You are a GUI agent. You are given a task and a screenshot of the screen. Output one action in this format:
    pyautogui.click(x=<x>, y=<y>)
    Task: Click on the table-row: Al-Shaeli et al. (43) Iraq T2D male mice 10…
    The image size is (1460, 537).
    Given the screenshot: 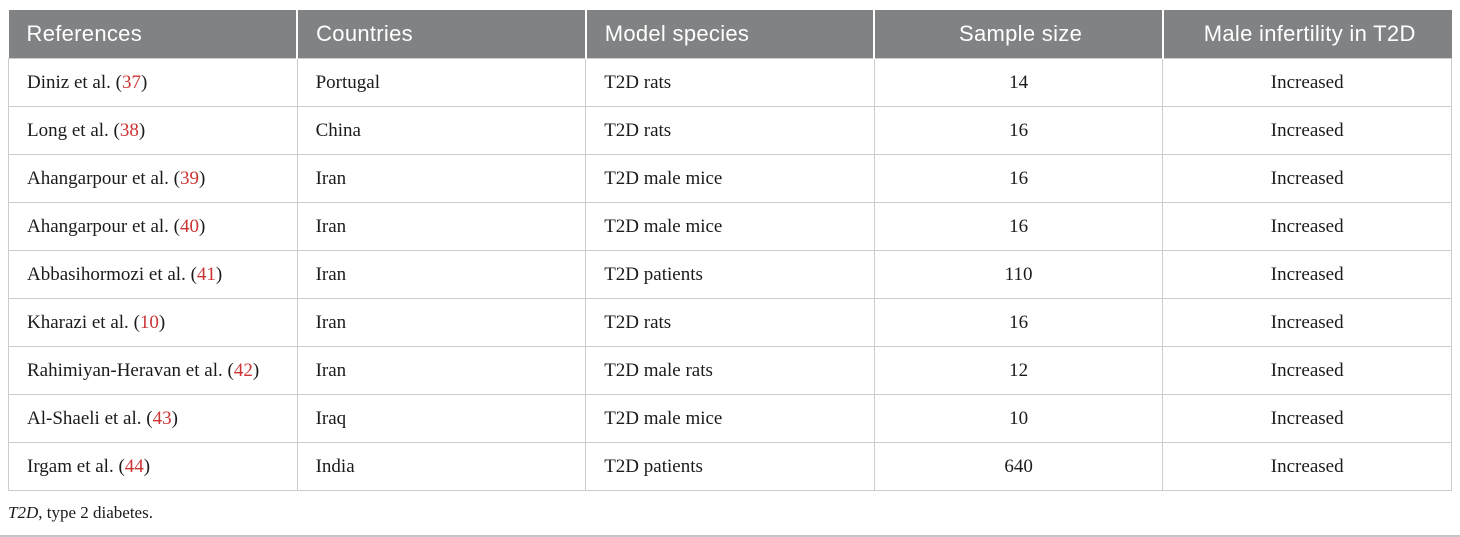 What is the action you would take?
    pyautogui.click(x=730, y=418)
    